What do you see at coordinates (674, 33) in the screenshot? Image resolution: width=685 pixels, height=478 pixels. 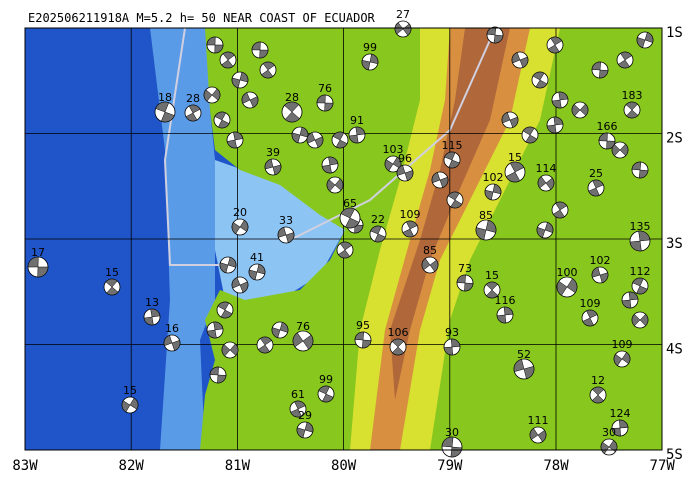 I see `latitude-label: 1S` at bounding box center [674, 33].